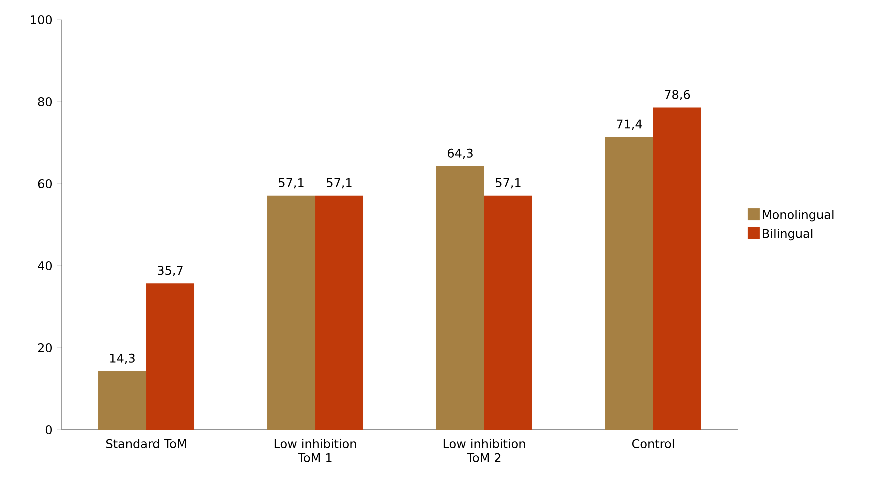  What do you see at coordinates (41, 20) in the screenshot?
I see `y-tick-label: 100` at bounding box center [41, 20].